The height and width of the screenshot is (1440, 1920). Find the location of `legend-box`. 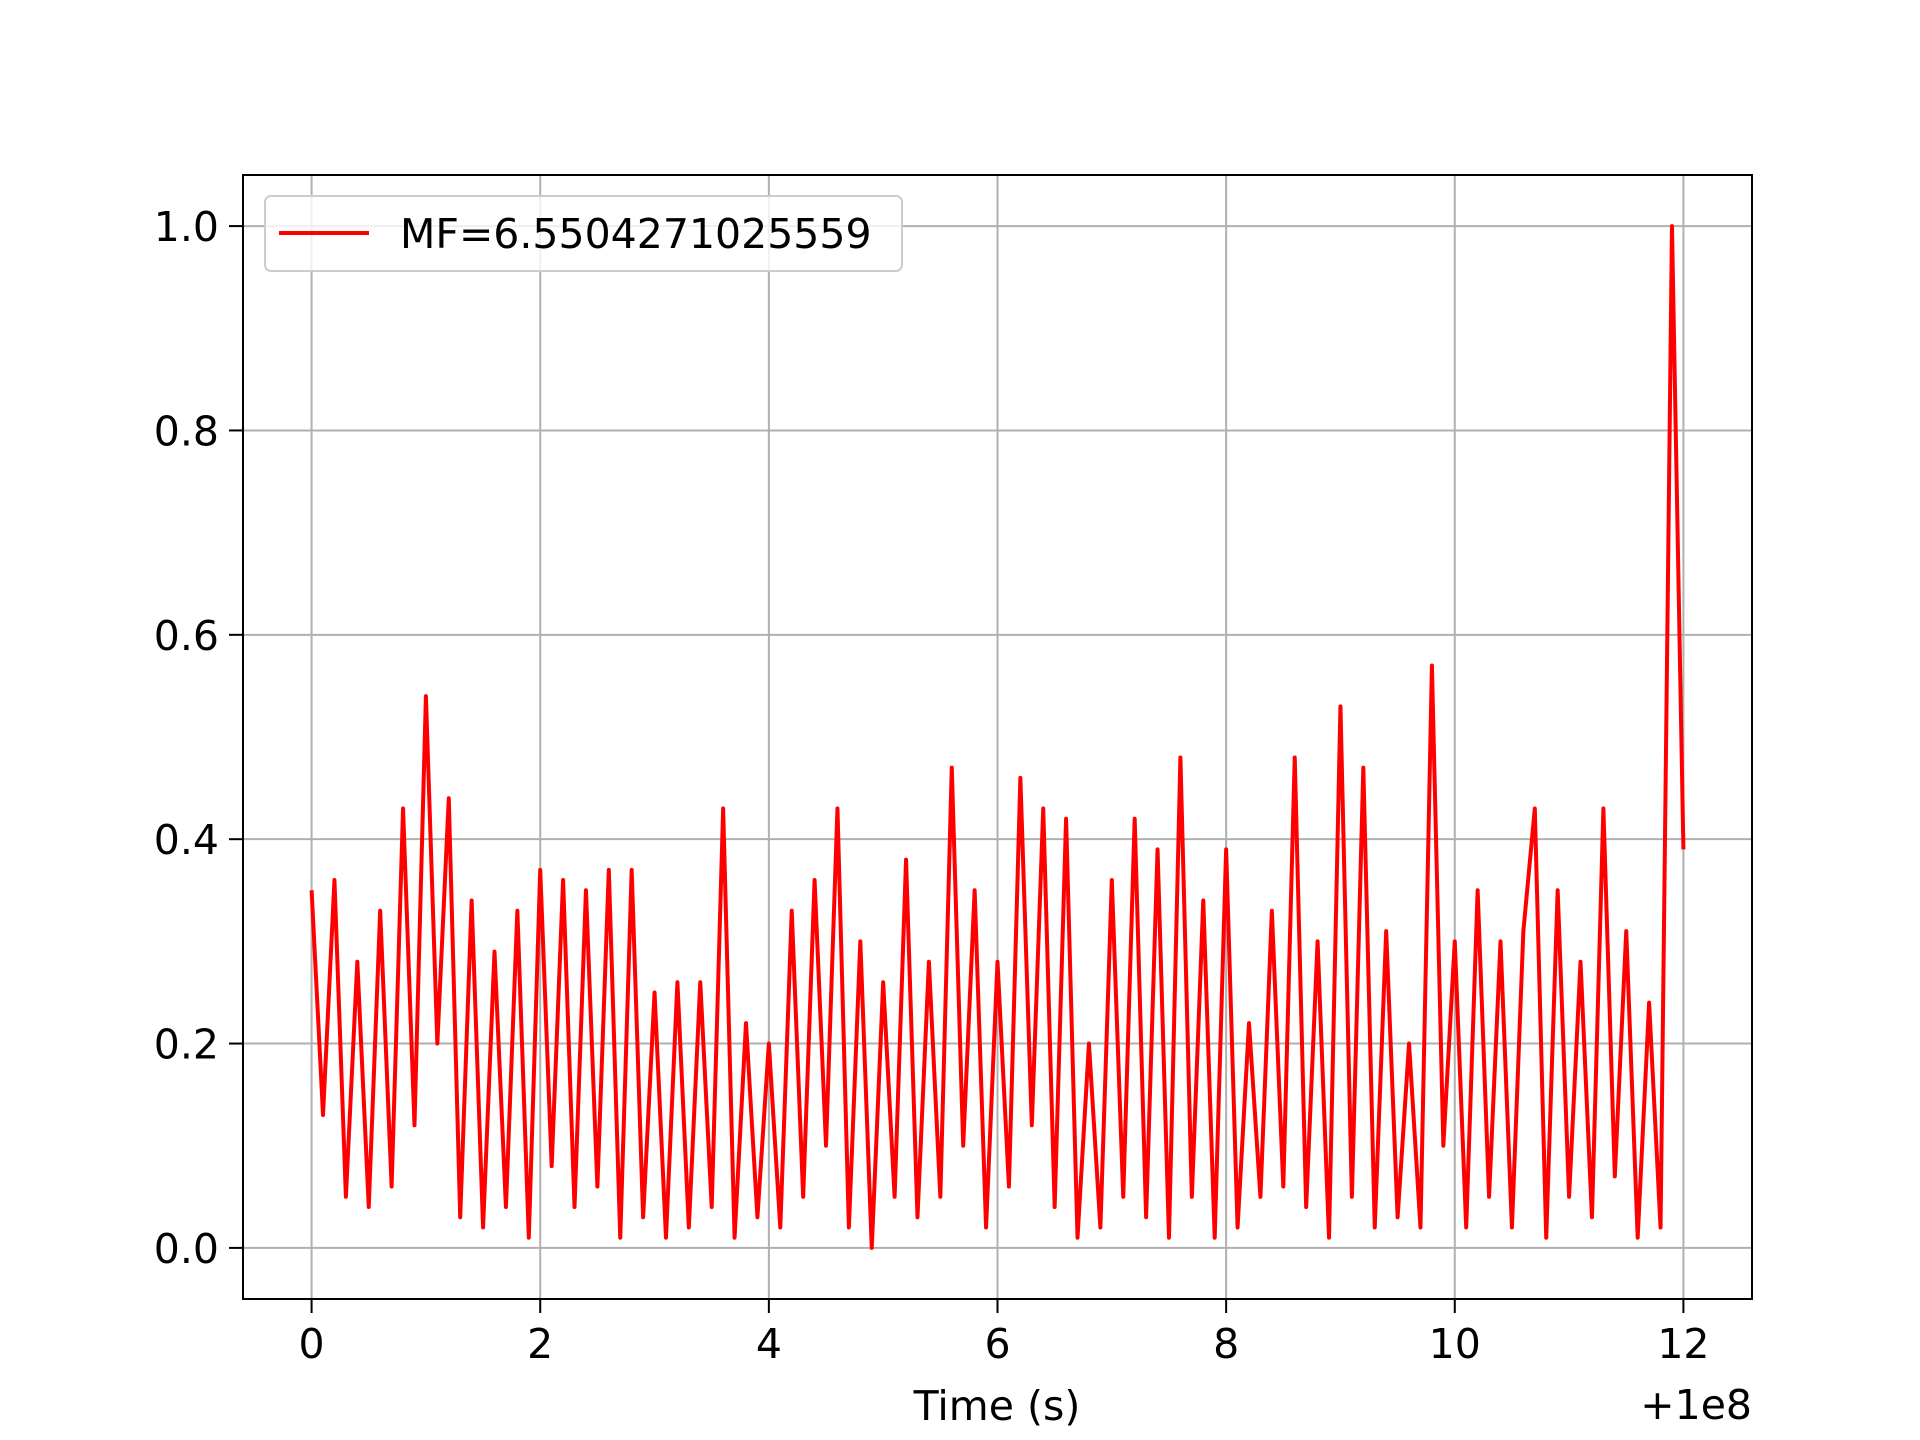

legend-box is located at coordinates (583, 233).